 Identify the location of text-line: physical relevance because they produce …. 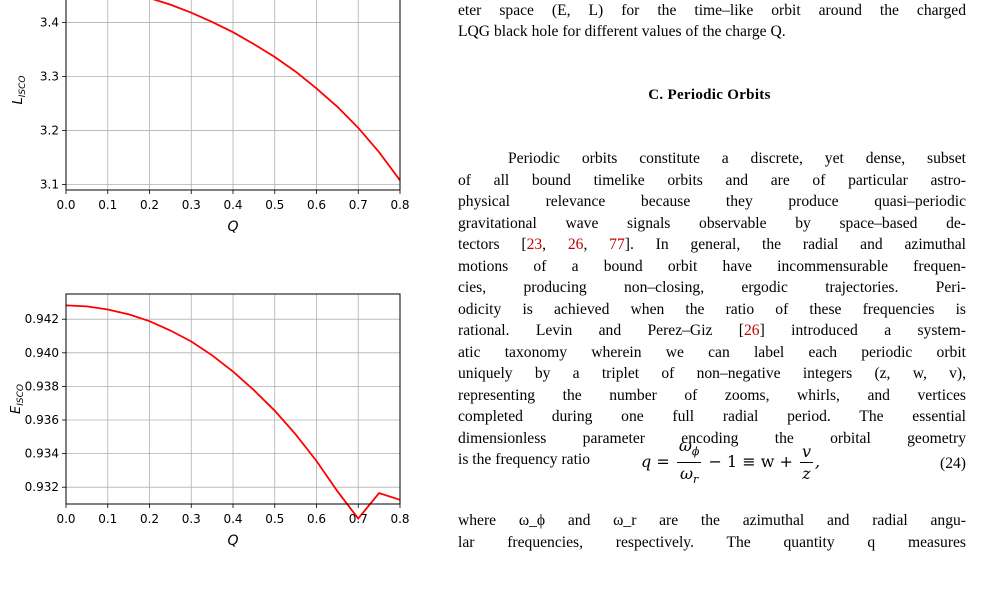
(712, 201).